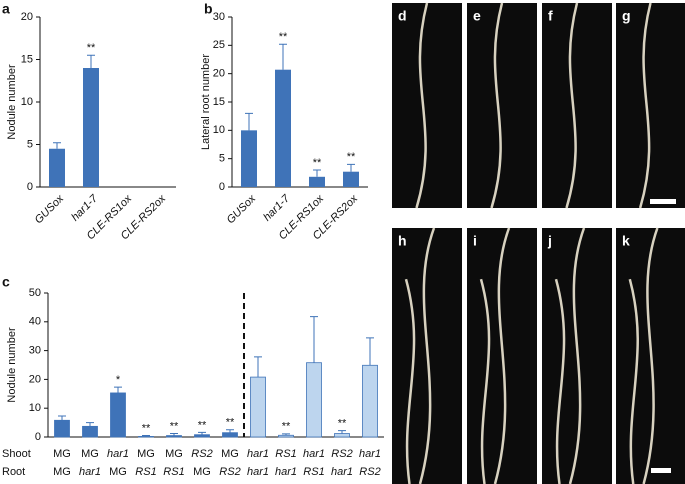 This screenshot has width=685, height=484. What do you see at coordinates (550, 16) in the screenshot?
I see `panel-label: f` at bounding box center [550, 16].